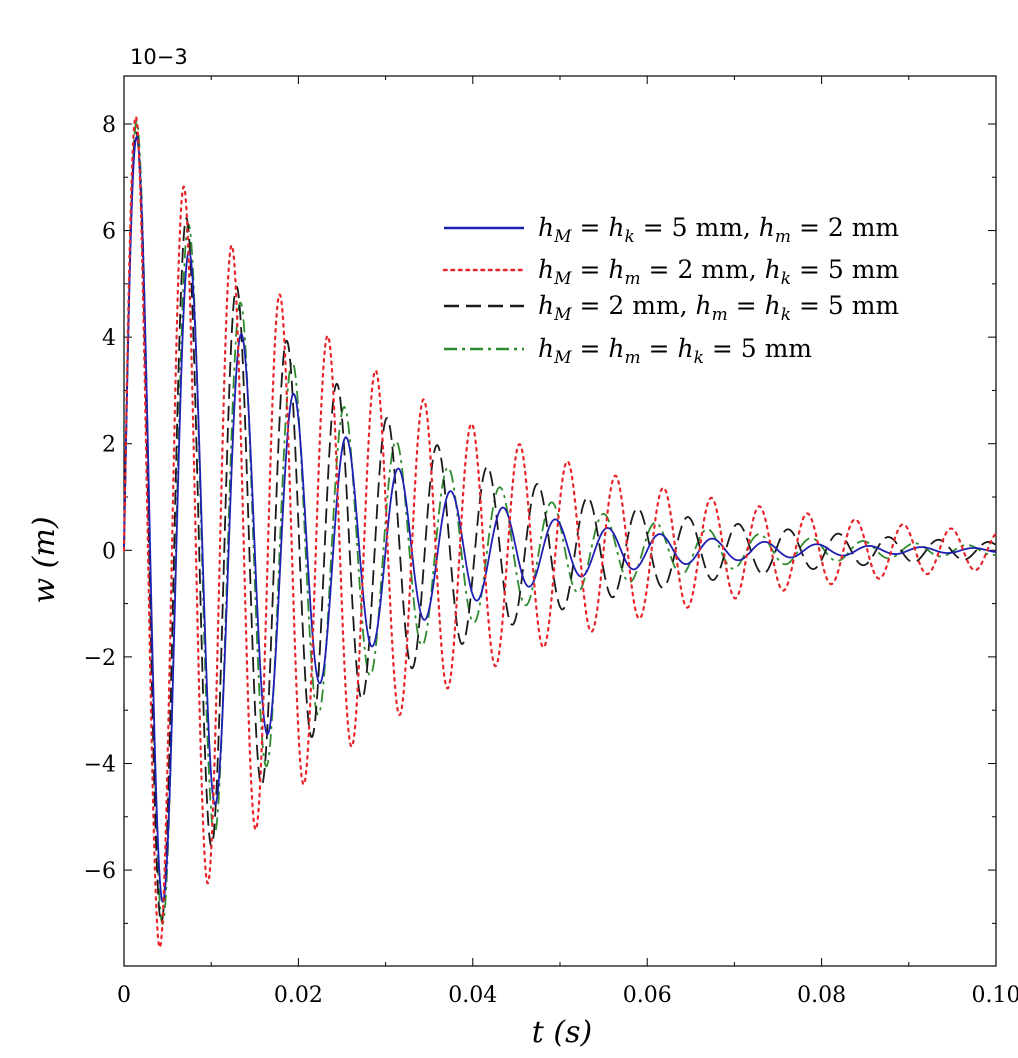 The image size is (1018, 1058). What do you see at coordinates (718, 272) in the screenshot?
I see `legend-label-2: hM = hm = 2 mm, hk = 5 mm` at bounding box center [718, 272].